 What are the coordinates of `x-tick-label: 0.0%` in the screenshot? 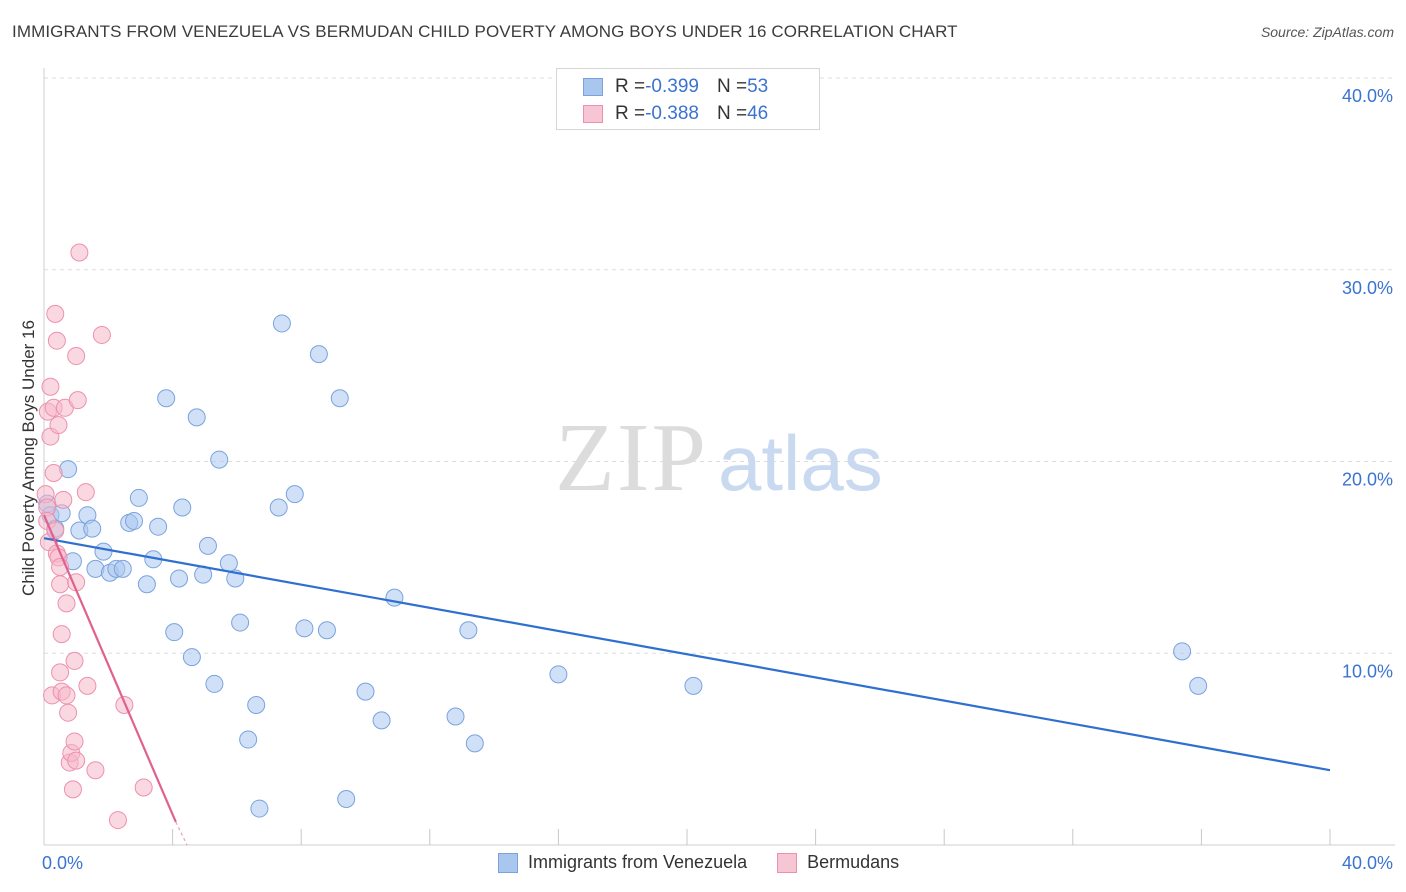 It's located at (62, 863).